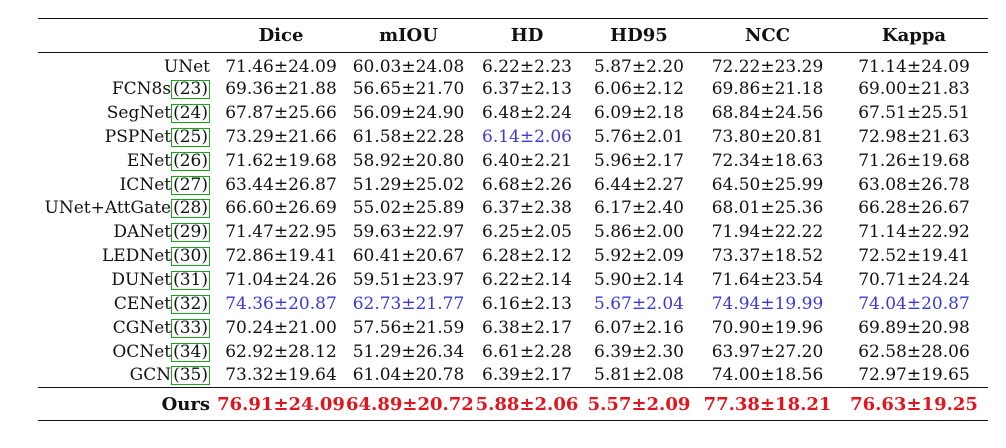  What do you see at coordinates (190, 232) in the screenshot?
I see `citation-link: (29)` at bounding box center [190, 232].